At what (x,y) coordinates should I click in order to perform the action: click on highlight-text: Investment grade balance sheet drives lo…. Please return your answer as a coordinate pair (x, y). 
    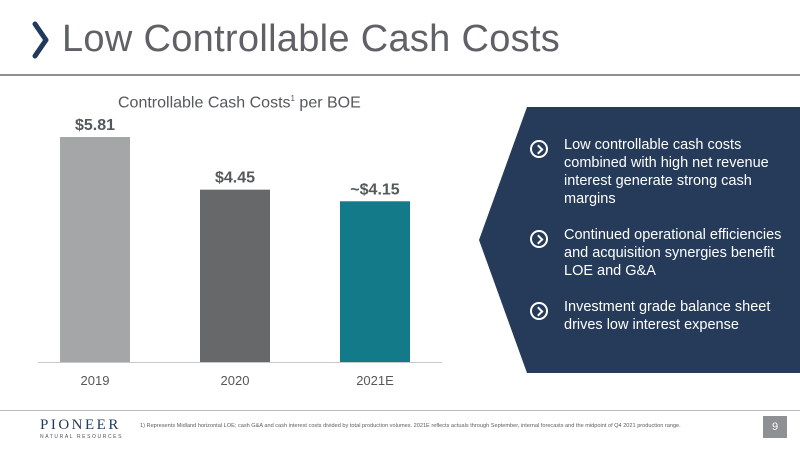
    Looking at the image, I should click on (667, 316).